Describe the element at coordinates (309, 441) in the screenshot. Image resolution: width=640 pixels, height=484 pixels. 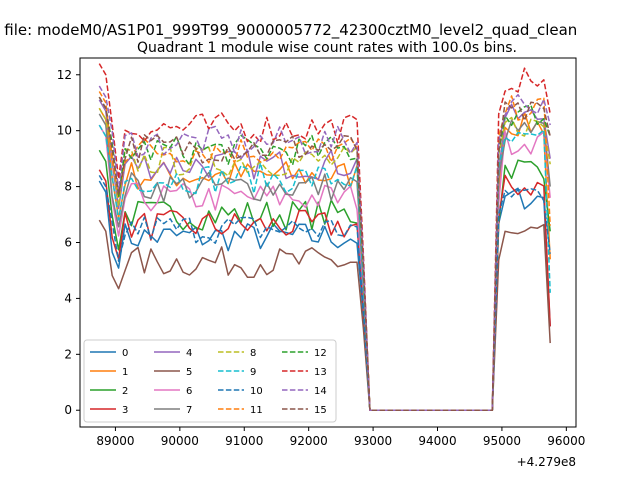
I see `x-tick-label: 92000` at that location.